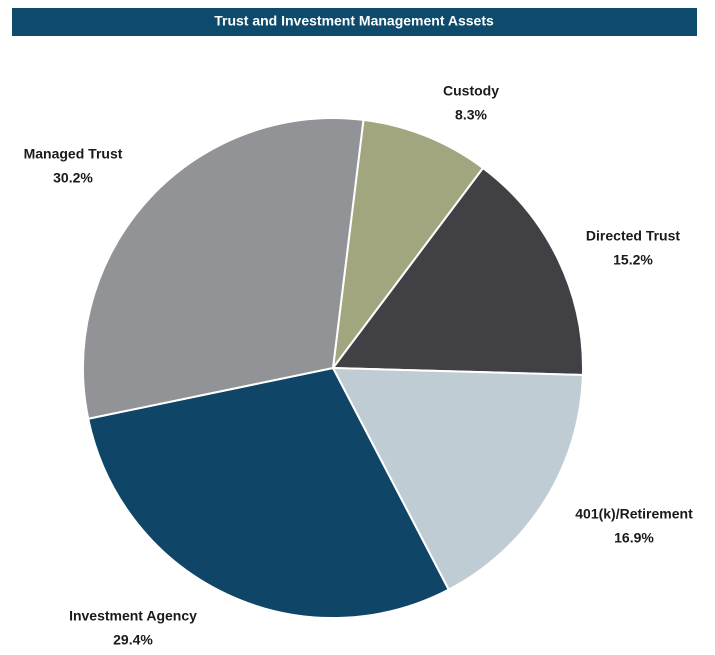 The width and height of the screenshot is (715, 655). I want to click on slice-value-label: 15.2%, so click(633, 260).